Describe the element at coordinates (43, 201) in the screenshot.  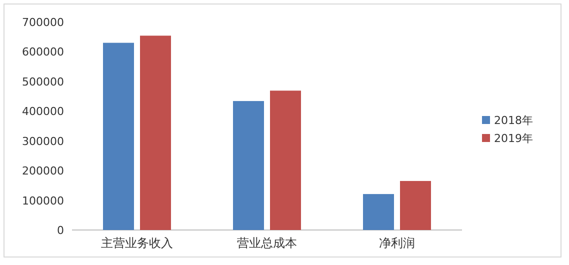
I see `y-tick-label: 100000` at that location.